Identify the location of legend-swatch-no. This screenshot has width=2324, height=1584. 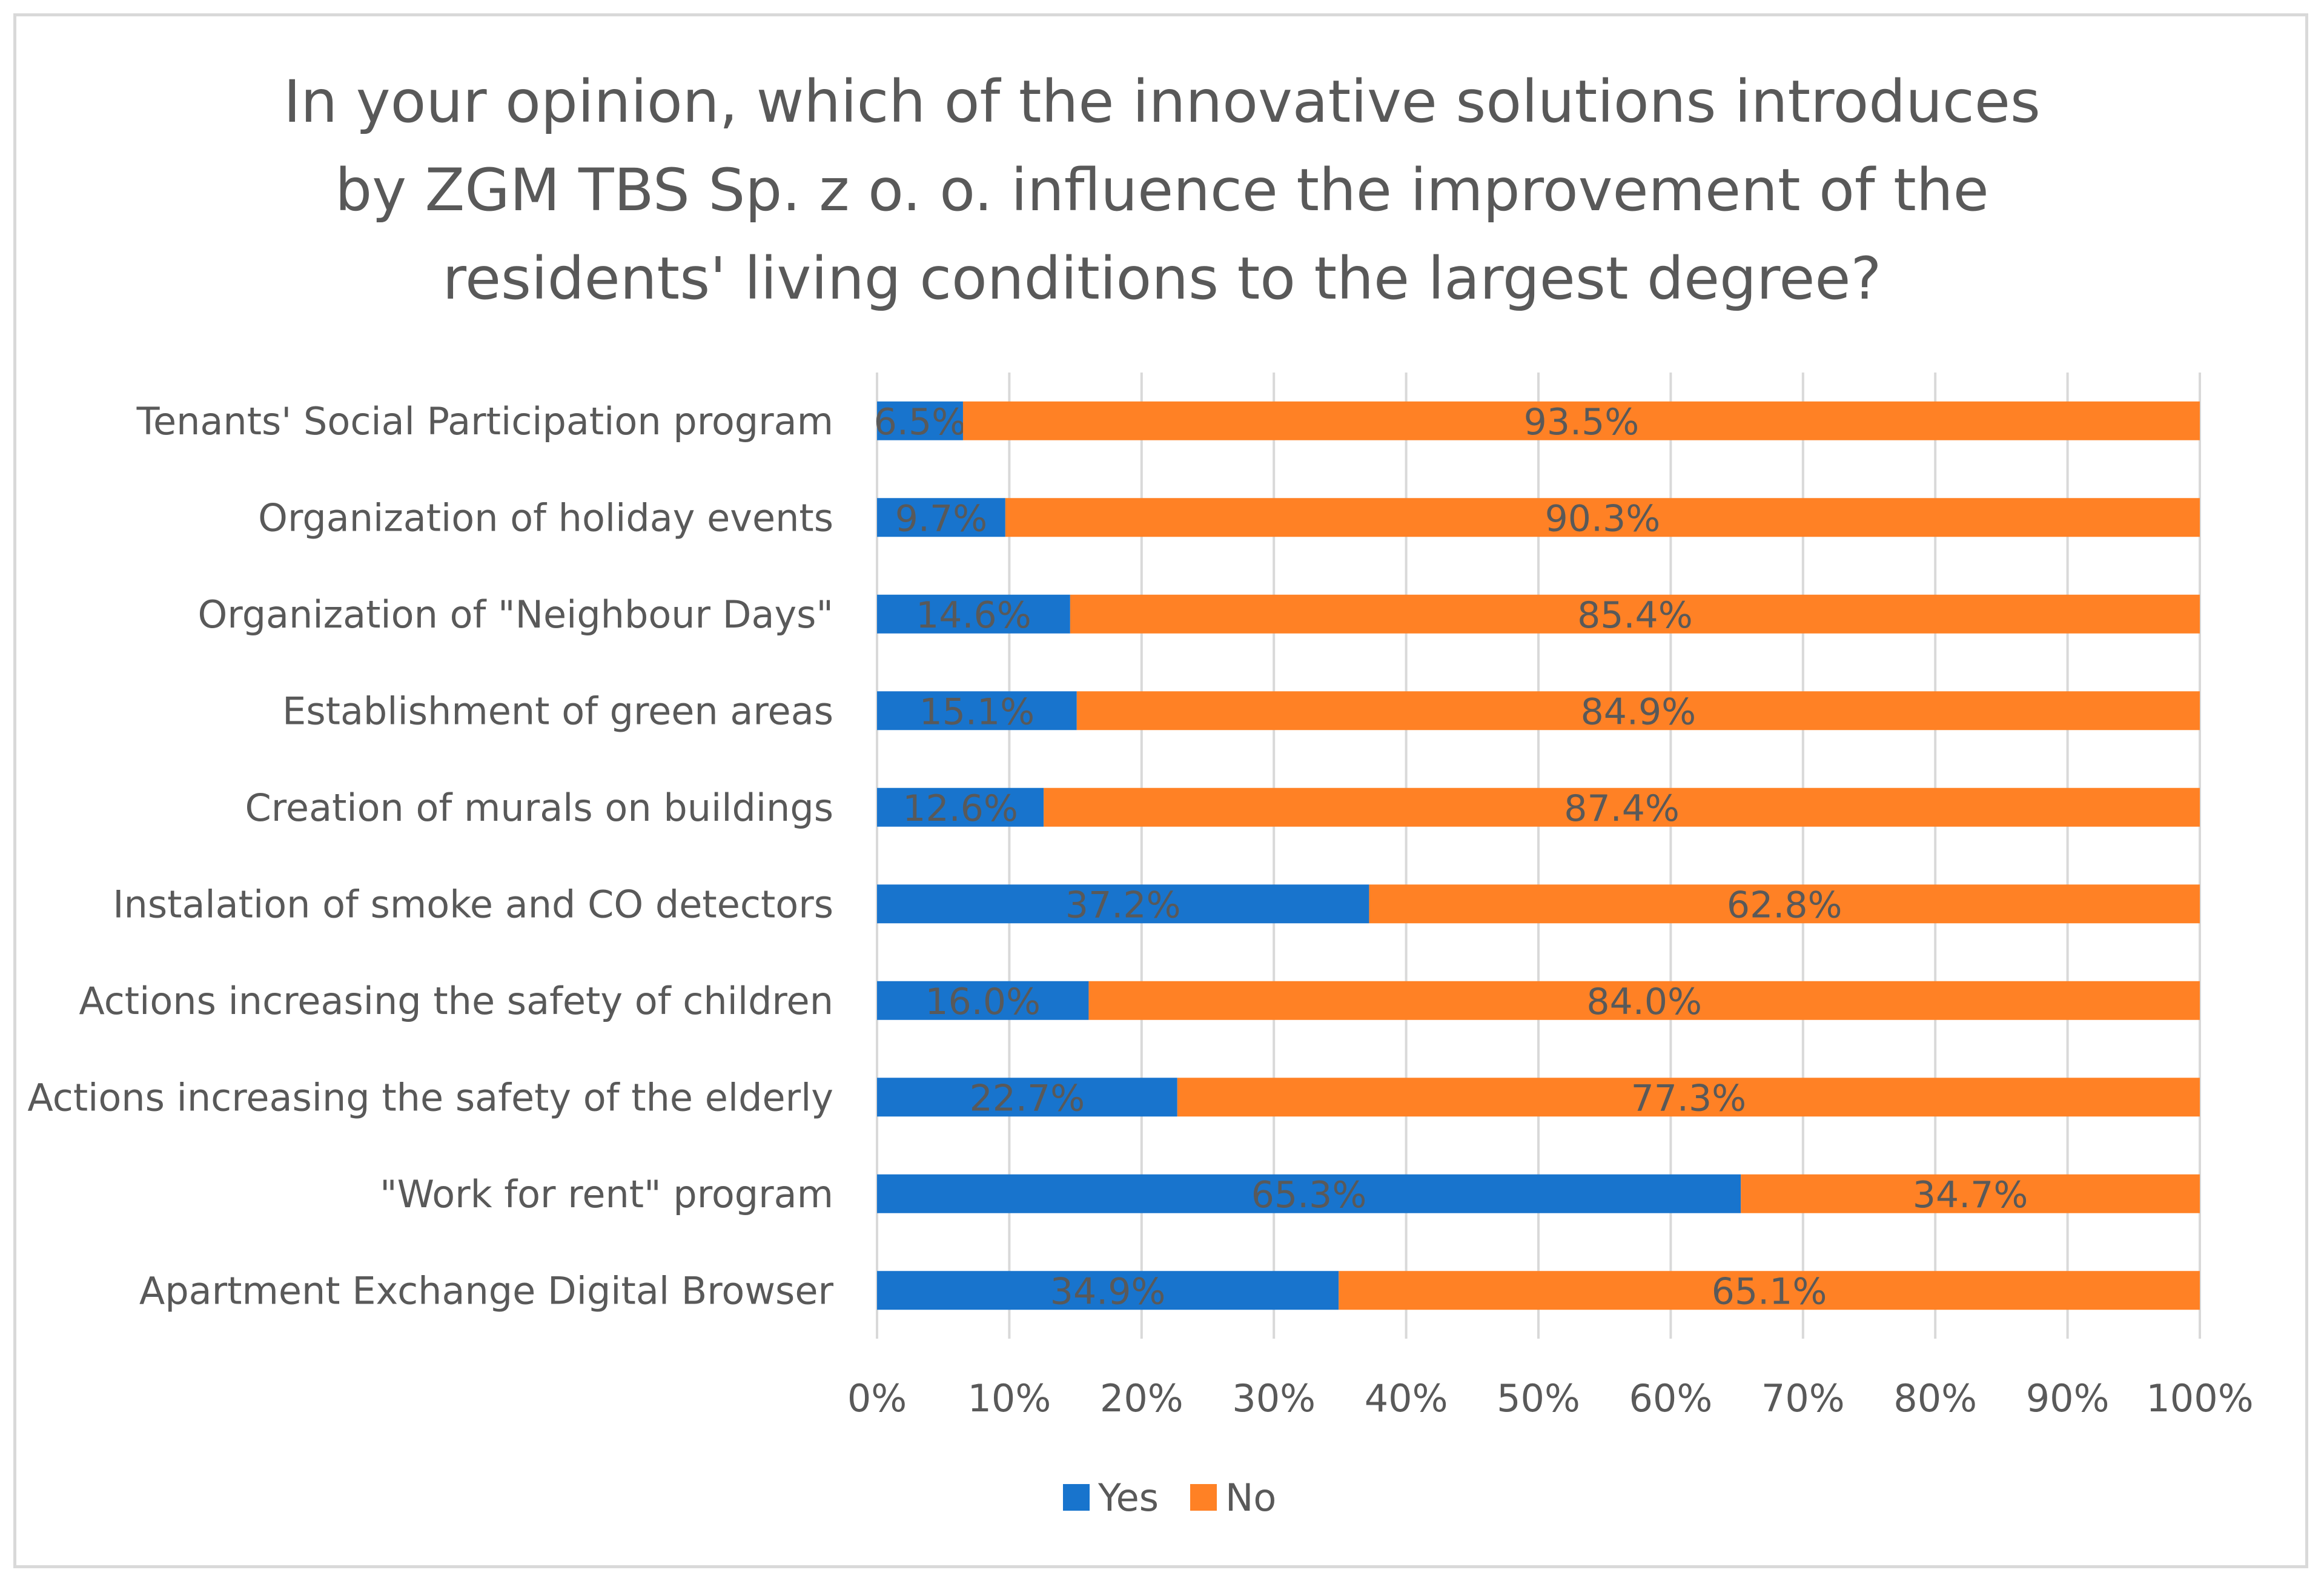
(1203, 1498).